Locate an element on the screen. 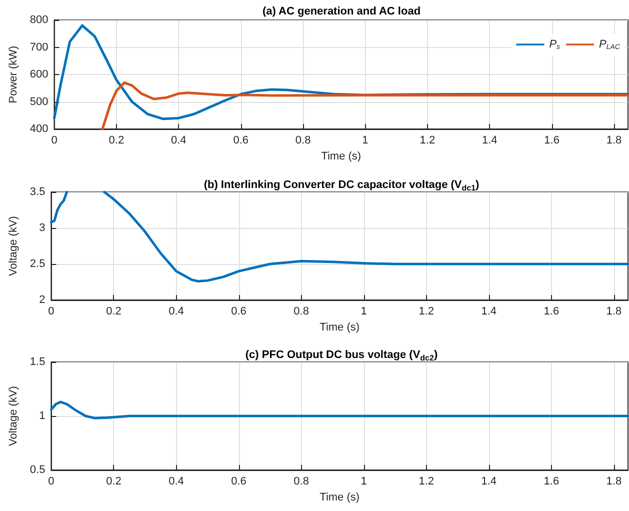  y-axis-title: Power (kW) is located at coordinates (14, 75).